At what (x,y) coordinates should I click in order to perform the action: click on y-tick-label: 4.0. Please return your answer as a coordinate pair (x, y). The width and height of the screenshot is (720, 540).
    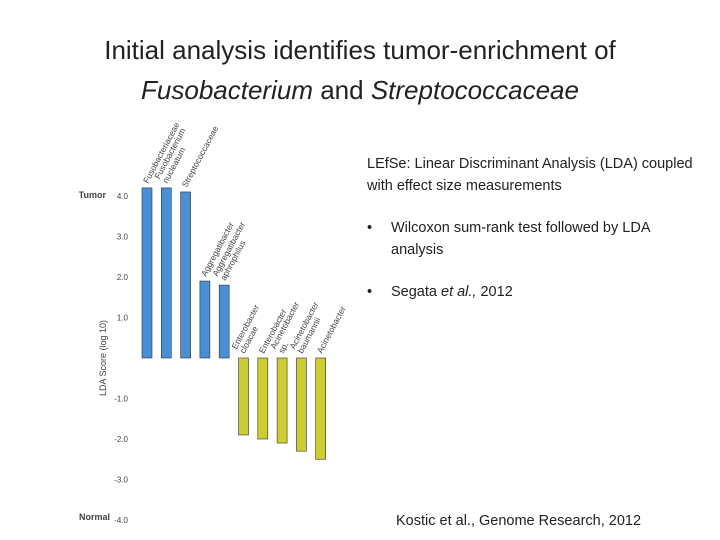
    Looking at the image, I should click on (123, 196).